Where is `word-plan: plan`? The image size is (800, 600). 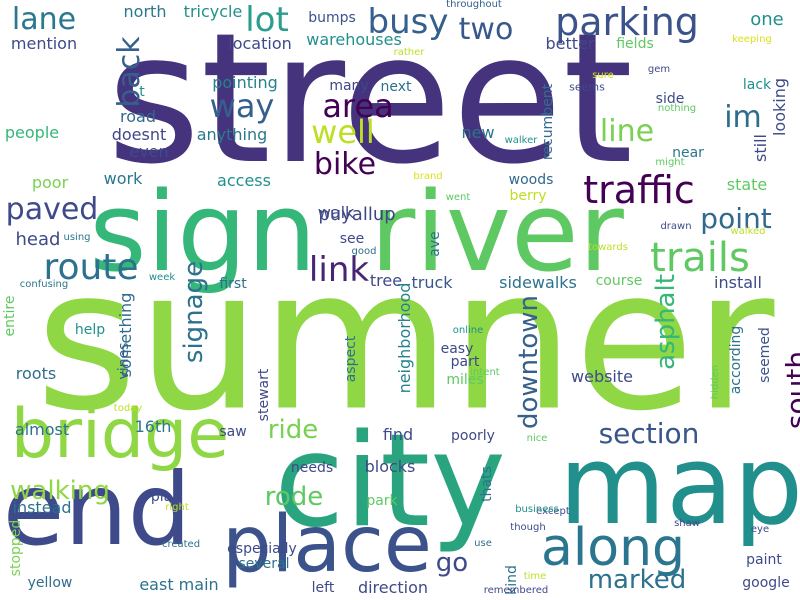 word-plan: plan is located at coordinates (166, 497).